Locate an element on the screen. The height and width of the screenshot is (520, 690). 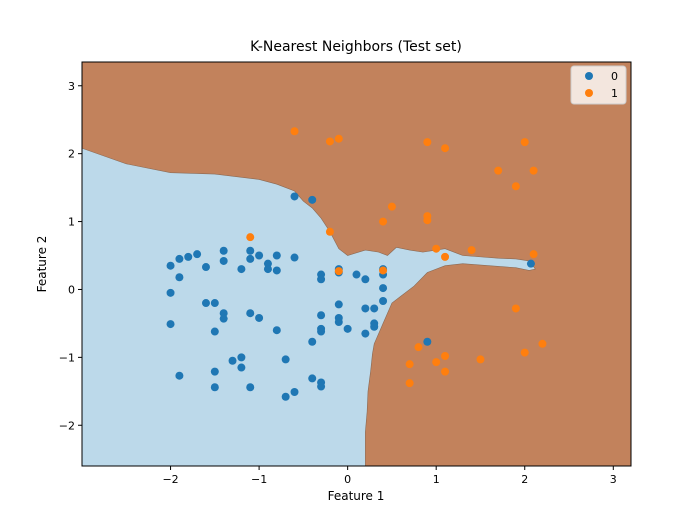
chart-title: K-Nearest Neighbors (Test set) is located at coordinates (356, 47).